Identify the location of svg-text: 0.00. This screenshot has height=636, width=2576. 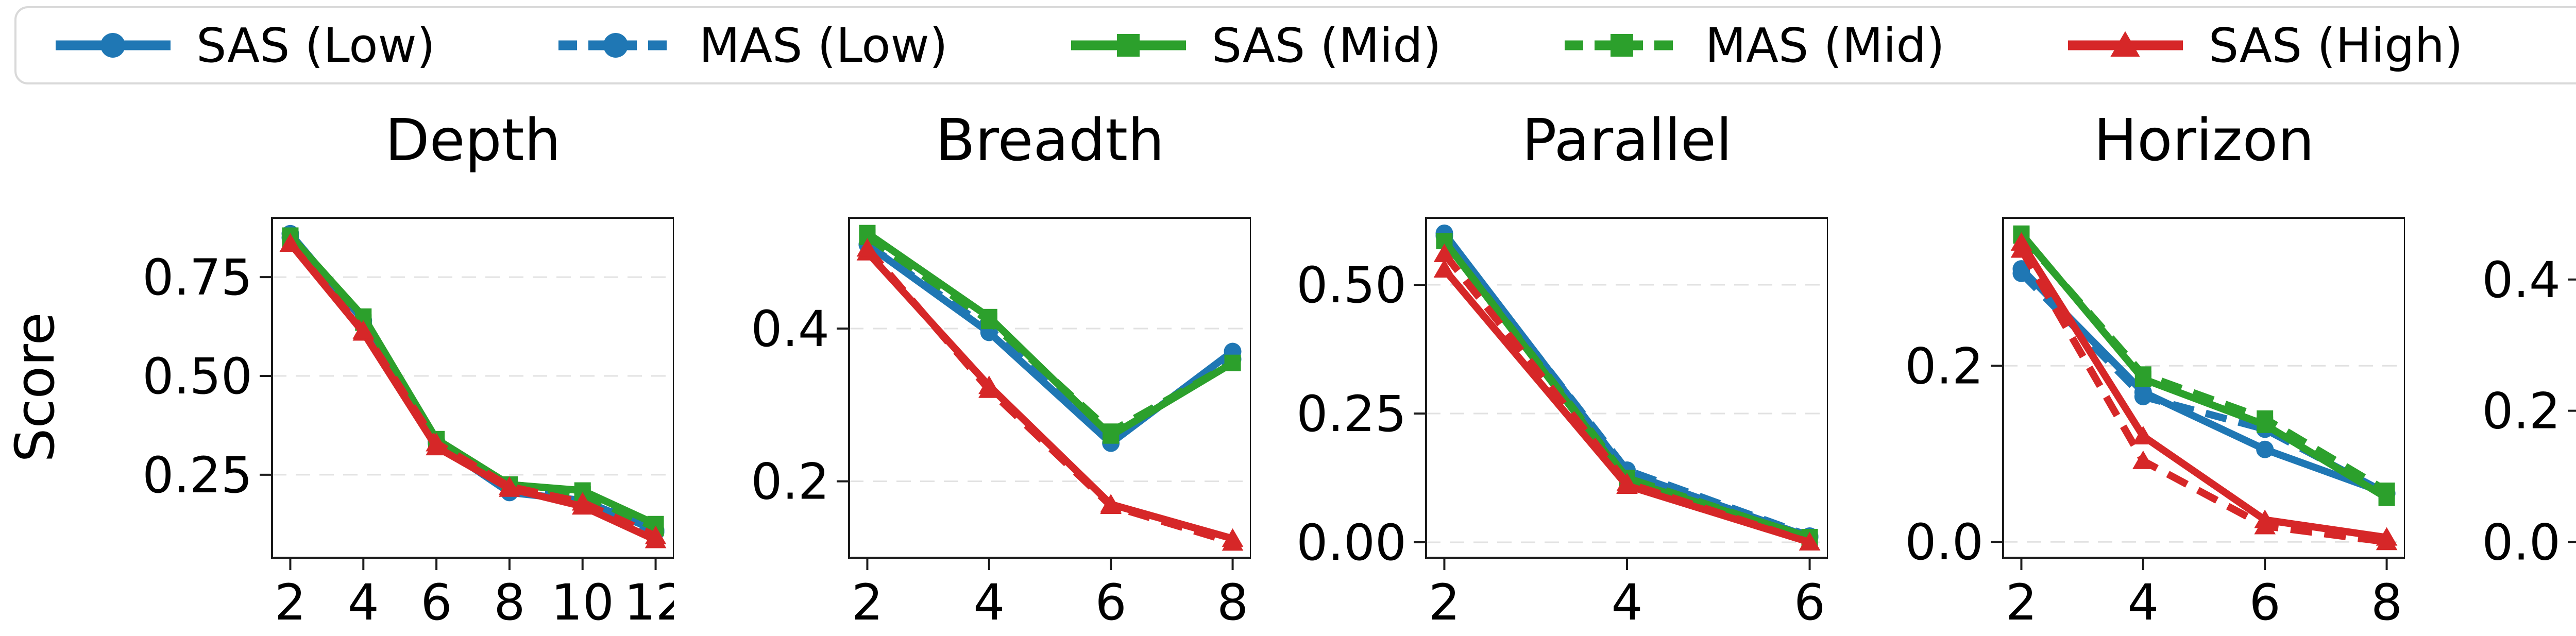
(1351, 543).